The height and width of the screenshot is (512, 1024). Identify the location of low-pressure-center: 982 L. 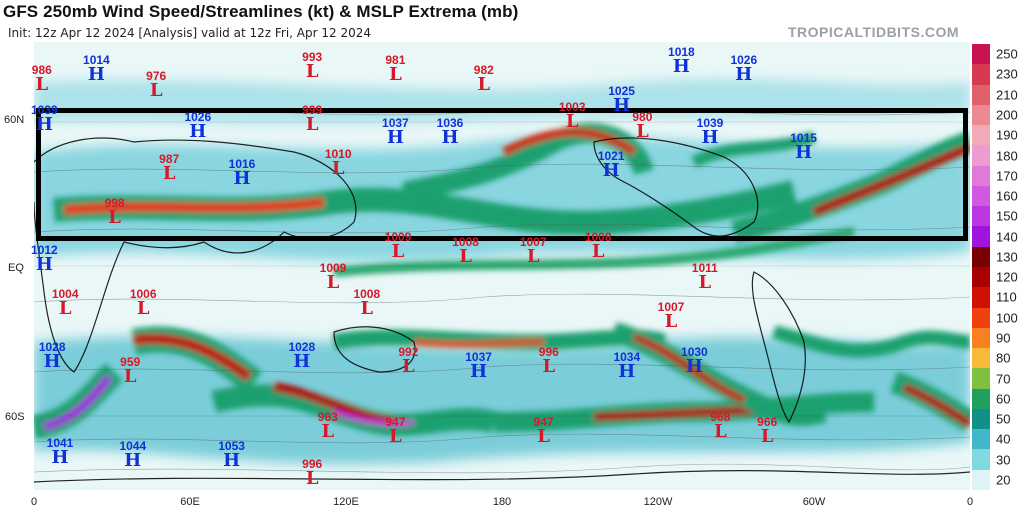
(484, 79).